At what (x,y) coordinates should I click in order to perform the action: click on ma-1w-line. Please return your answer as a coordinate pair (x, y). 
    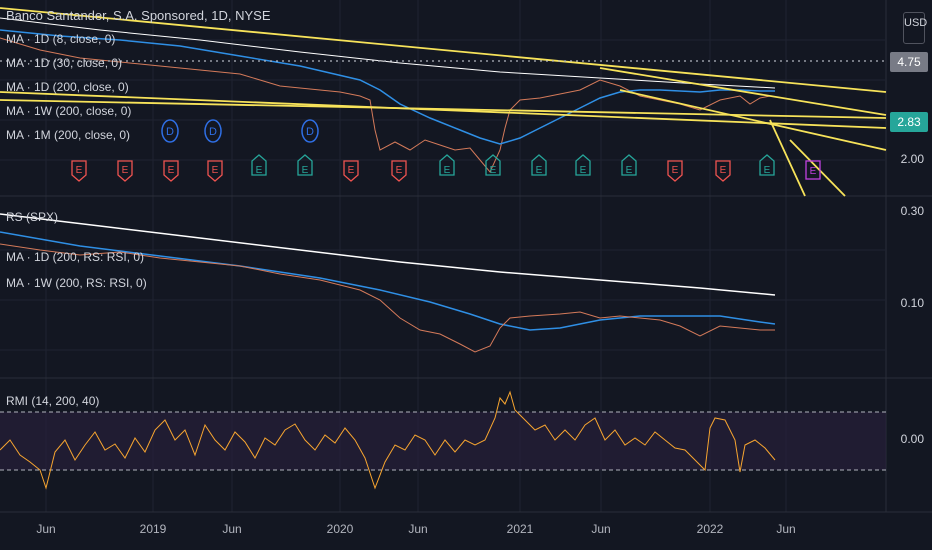
    Looking at the image, I should click on (388, 53).